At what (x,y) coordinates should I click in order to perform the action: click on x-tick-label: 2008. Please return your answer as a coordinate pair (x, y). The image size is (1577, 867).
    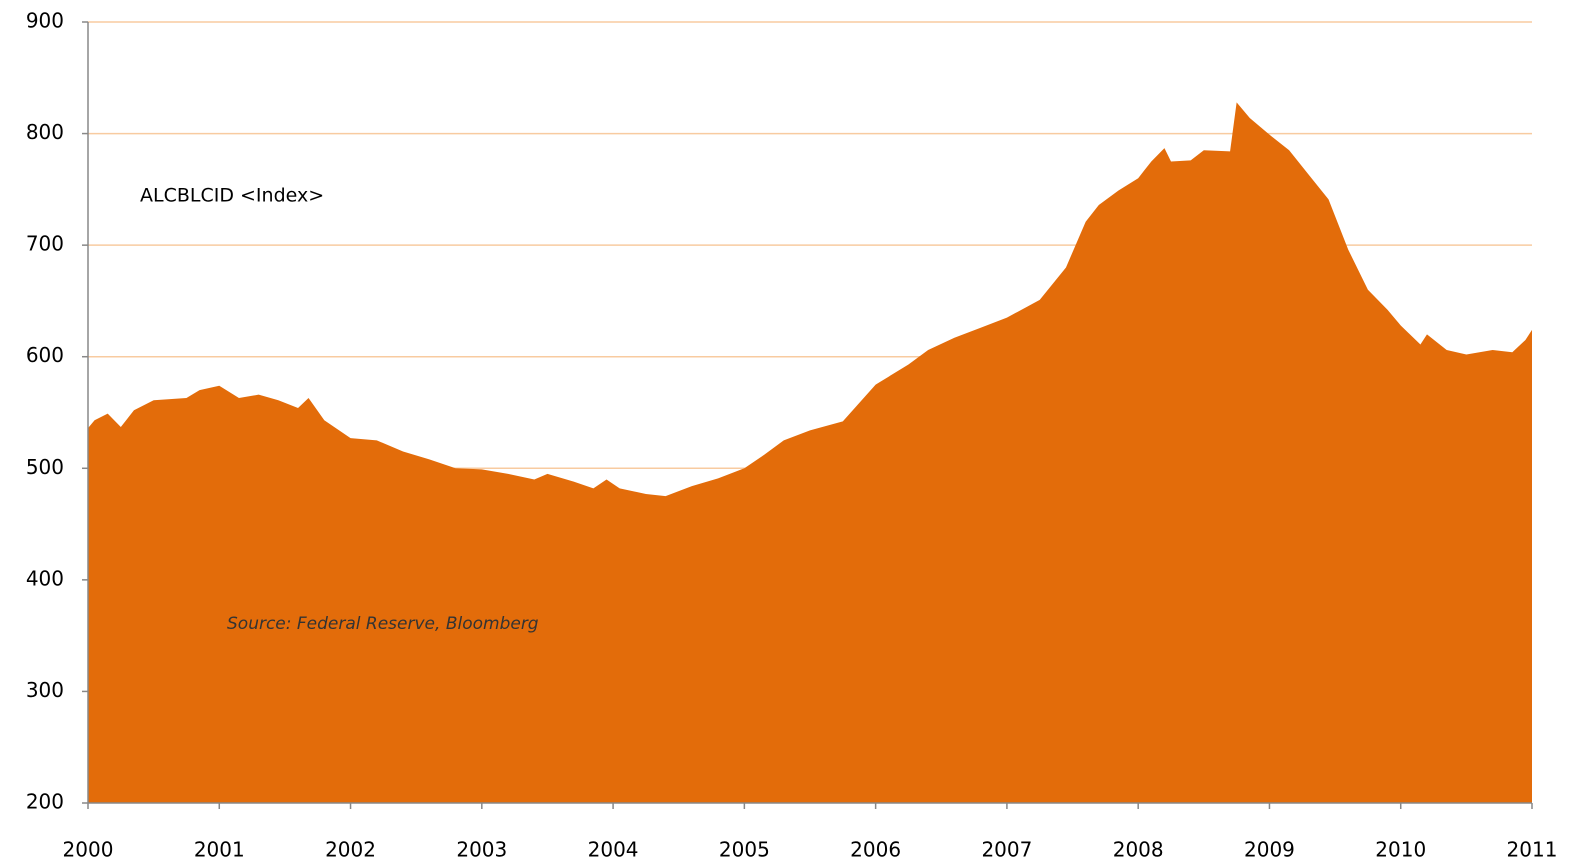
    Looking at the image, I should click on (1138, 850).